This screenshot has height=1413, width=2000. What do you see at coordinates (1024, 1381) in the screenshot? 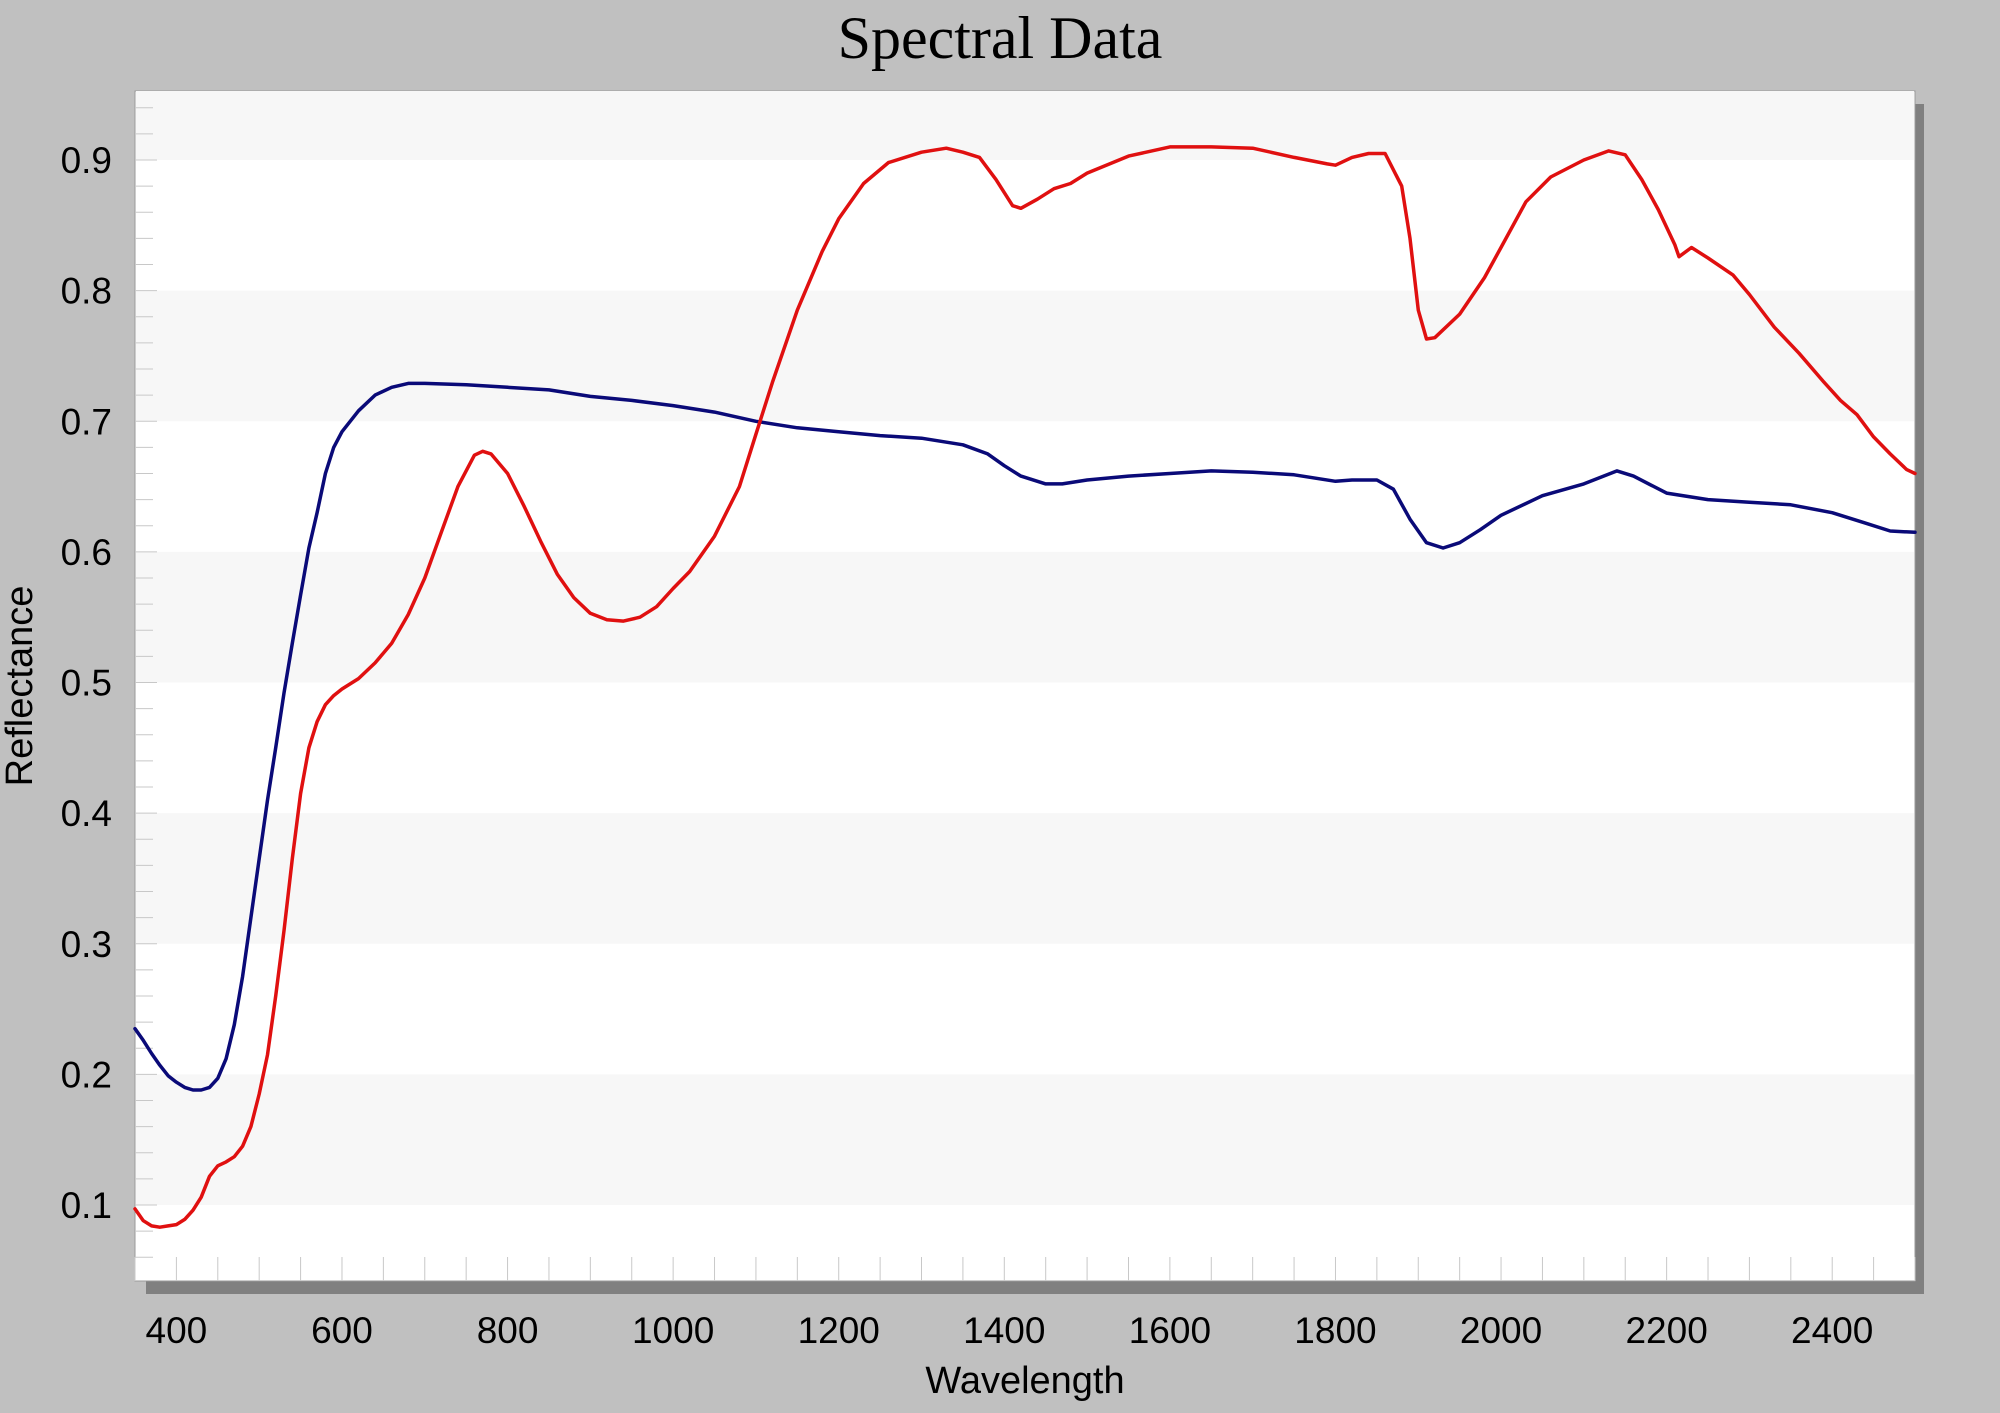
I see `x-axis-label: Wavelength` at bounding box center [1024, 1381].